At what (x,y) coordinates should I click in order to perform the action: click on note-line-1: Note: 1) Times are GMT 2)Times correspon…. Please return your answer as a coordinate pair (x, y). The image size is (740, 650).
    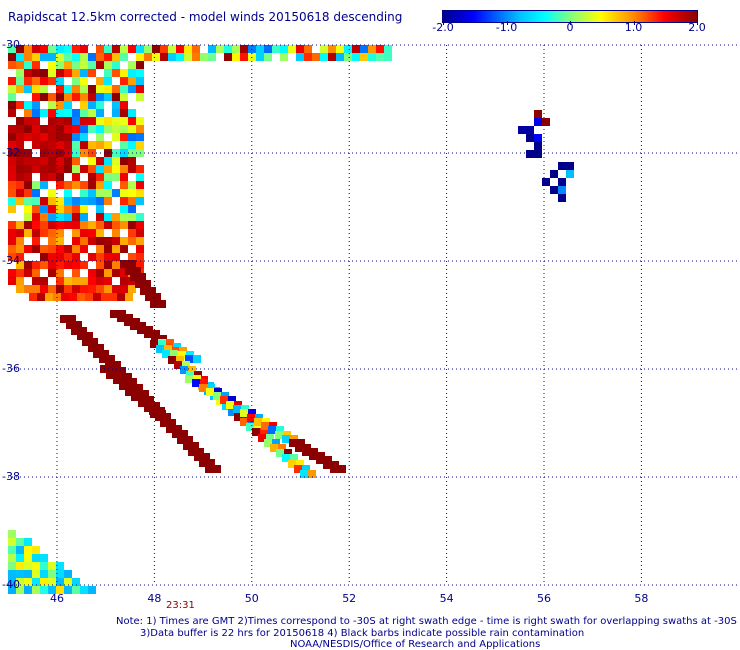
    Looking at the image, I should click on (426, 621).